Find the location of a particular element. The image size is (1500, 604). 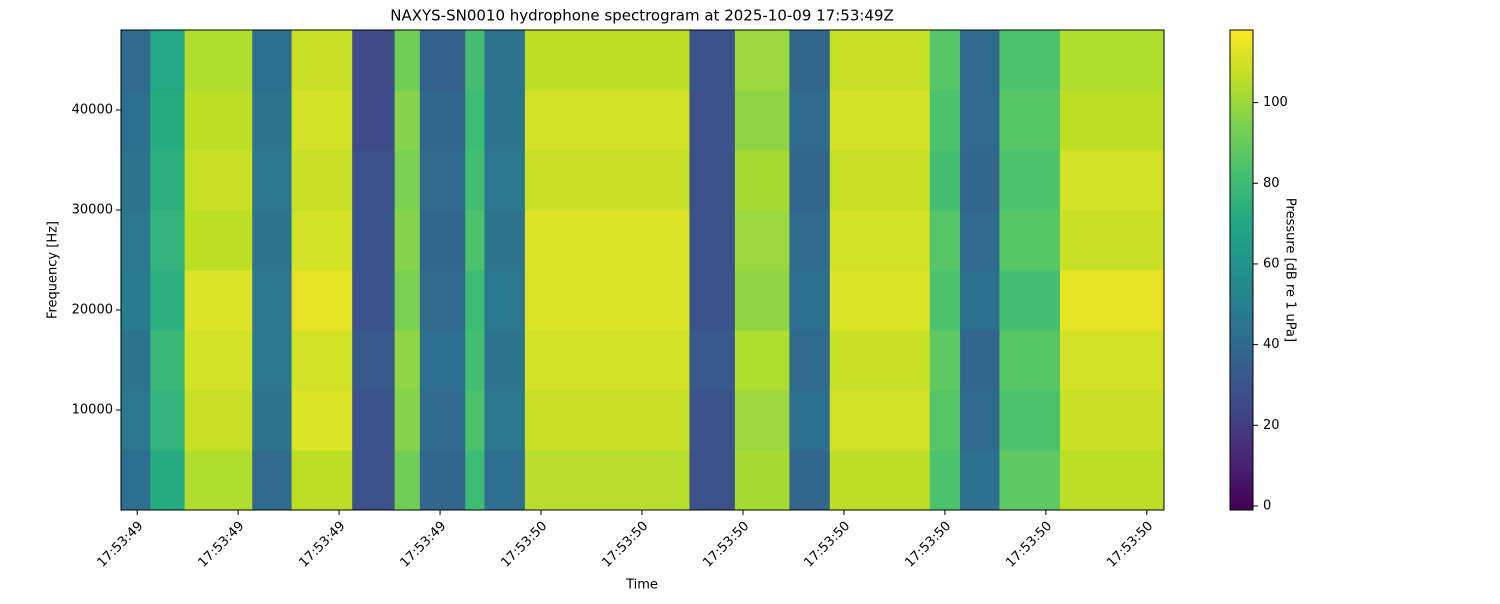

colorbar-tick-label: 0 is located at coordinates (1267, 505).